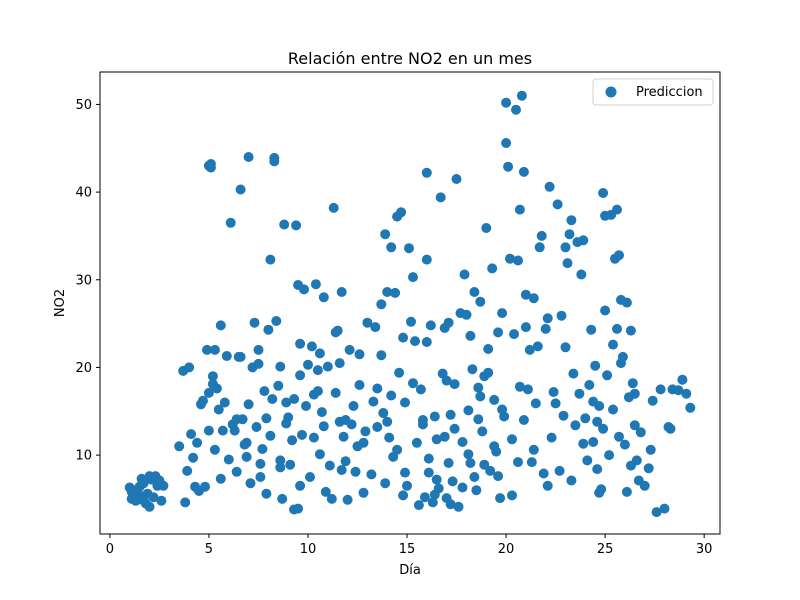  I want to click on y-tick-label: 50, so click(83, 105).